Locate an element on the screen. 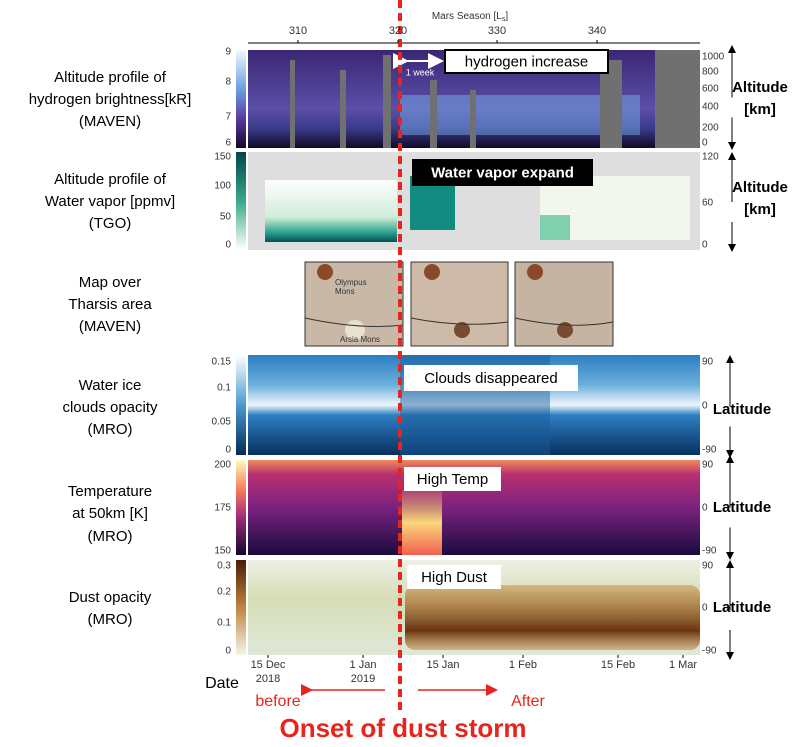 The image size is (800, 747). axis-label-part: Mars Season [L is located at coordinates (467, 16).